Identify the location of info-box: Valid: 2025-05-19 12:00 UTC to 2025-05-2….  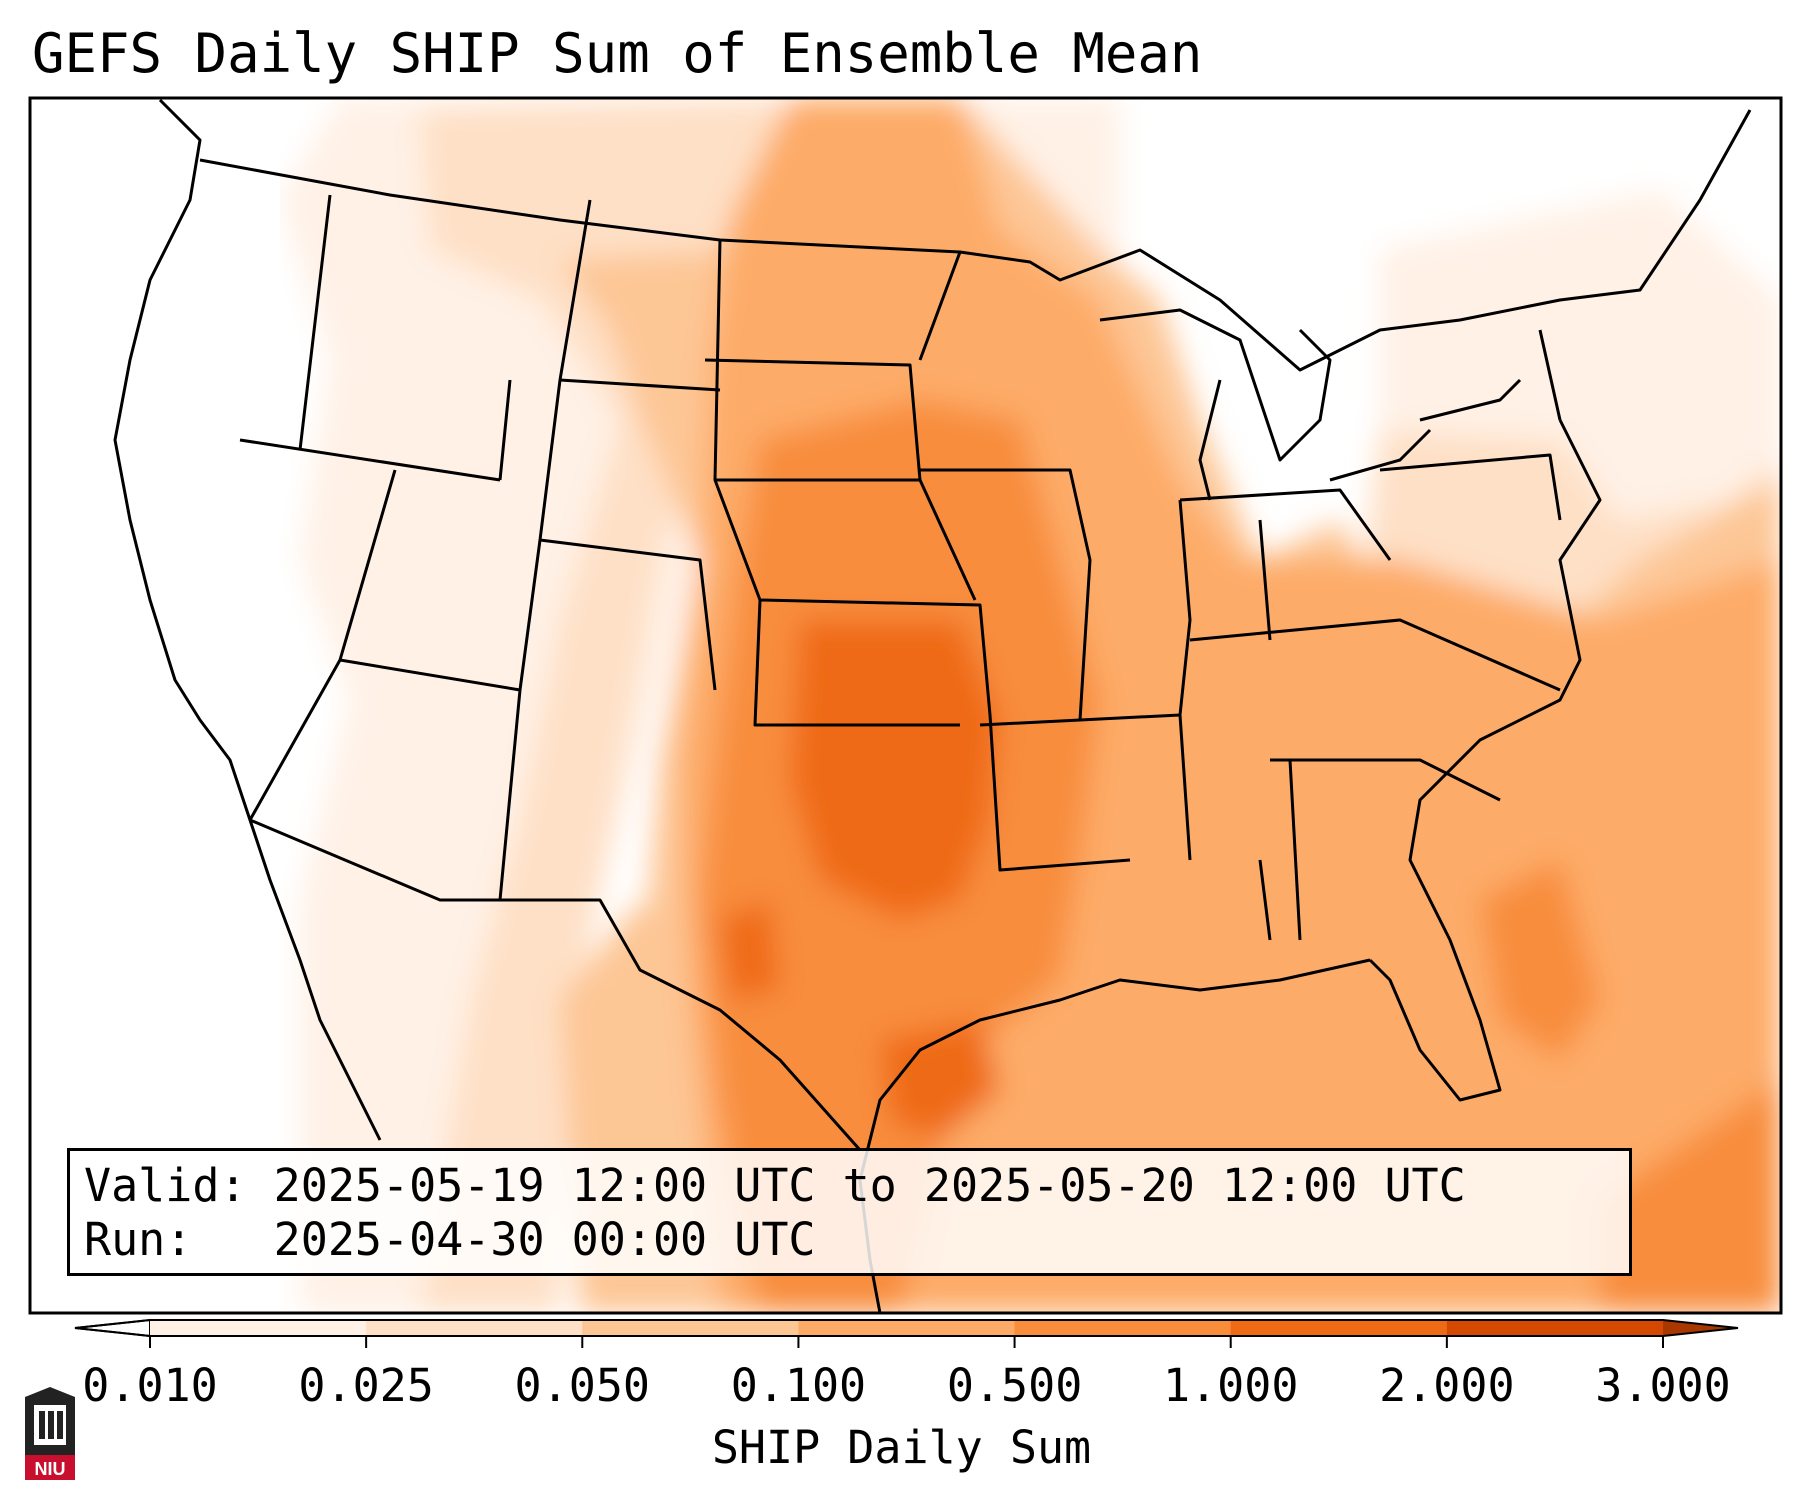
(849, 1212).